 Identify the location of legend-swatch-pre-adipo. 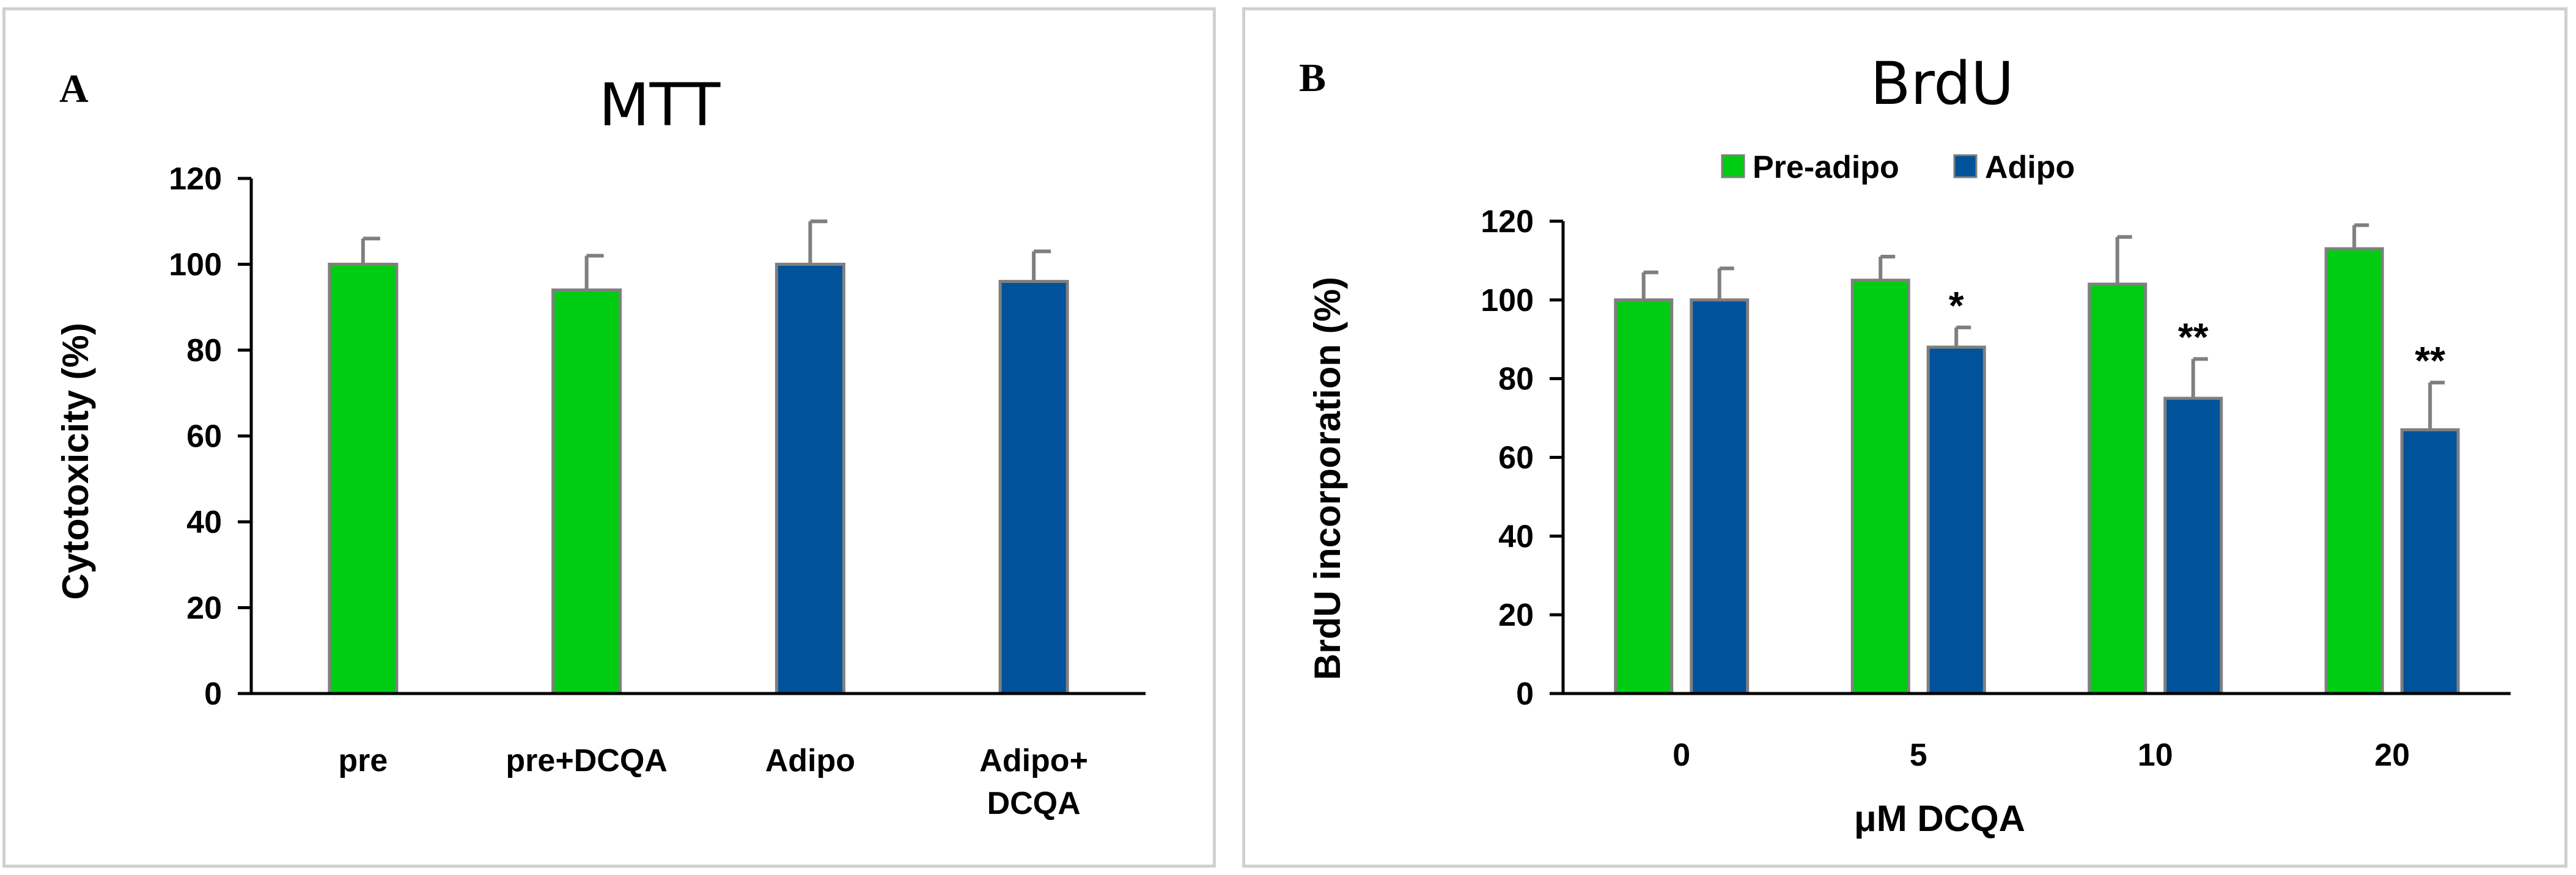
(1733, 166).